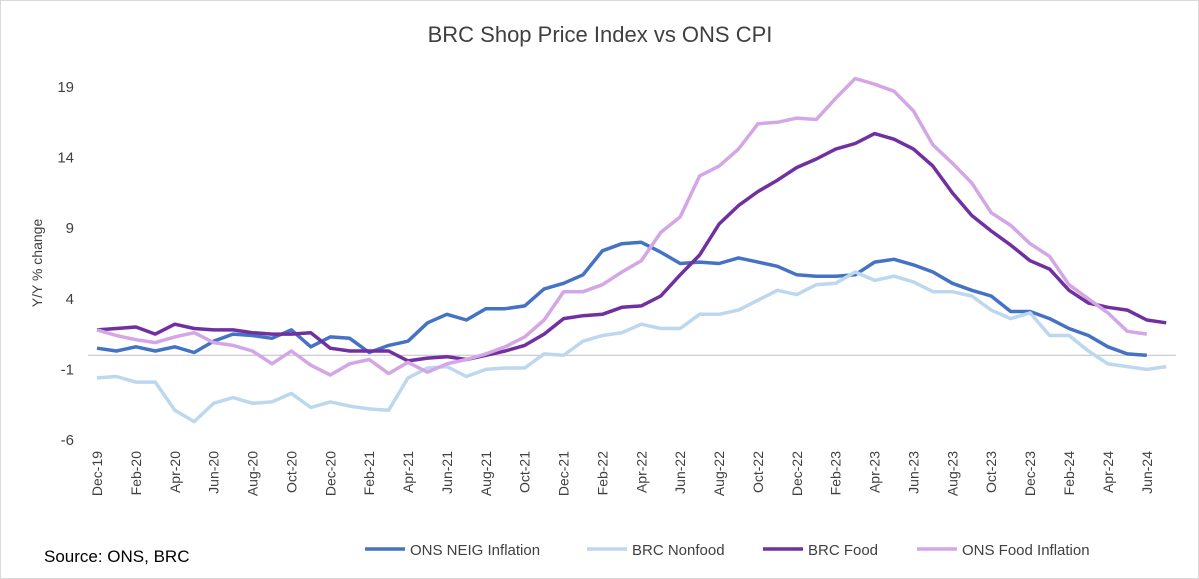 This screenshot has width=1199, height=579. Describe the element at coordinates (875, 472) in the screenshot. I see `x-tick-label: Apr-23` at that location.